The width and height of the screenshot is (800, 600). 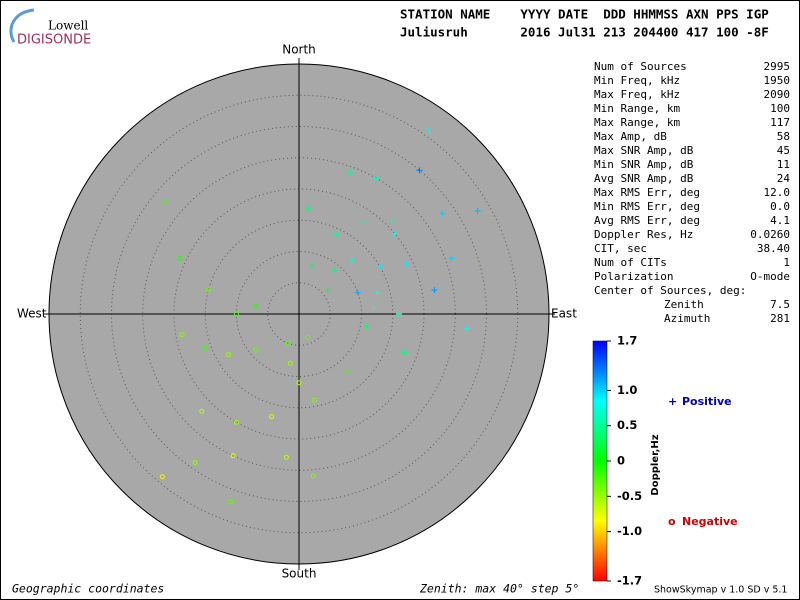 What do you see at coordinates (32, 314) in the screenshot?
I see `direction-label: West` at bounding box center [32, 314].